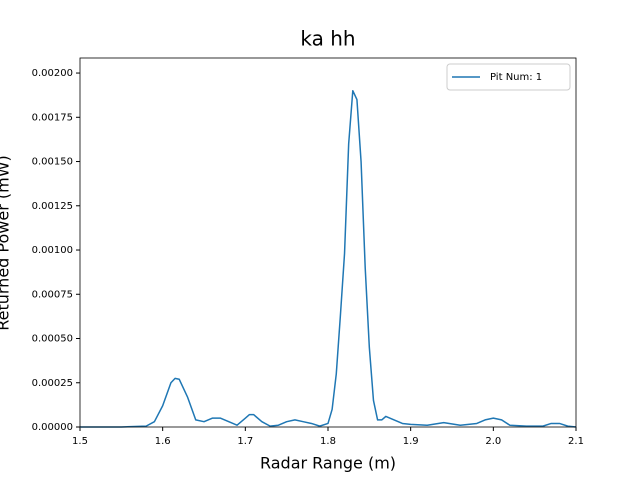 Image resolution: width=640 pixels, height=480 pixels. Describe the element at coordinates (52, 383) in the screenshot. I see `y-tick-label: 0.00025` at that location.